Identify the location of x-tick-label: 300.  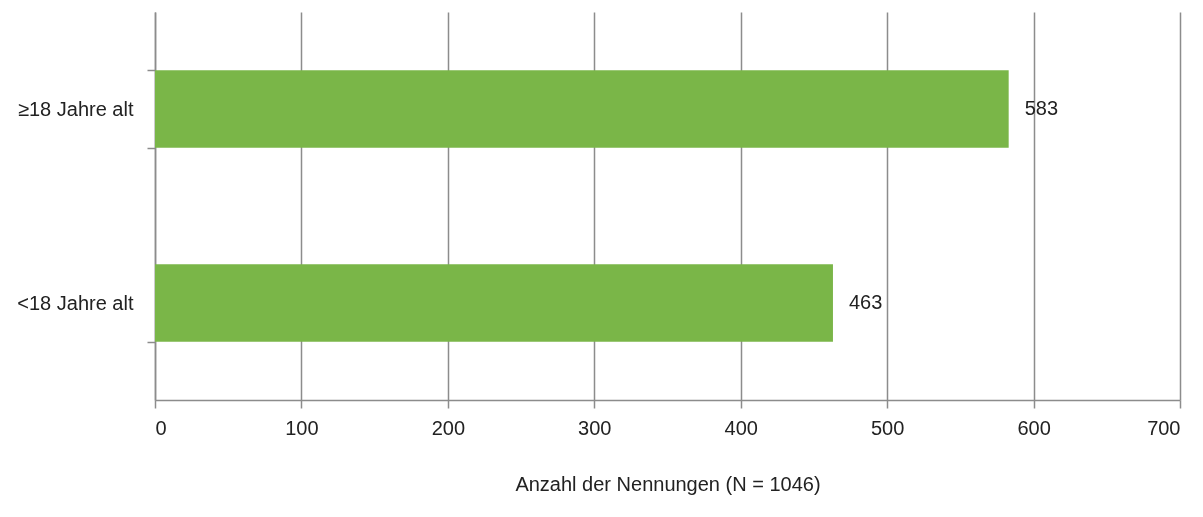
(595, 427).